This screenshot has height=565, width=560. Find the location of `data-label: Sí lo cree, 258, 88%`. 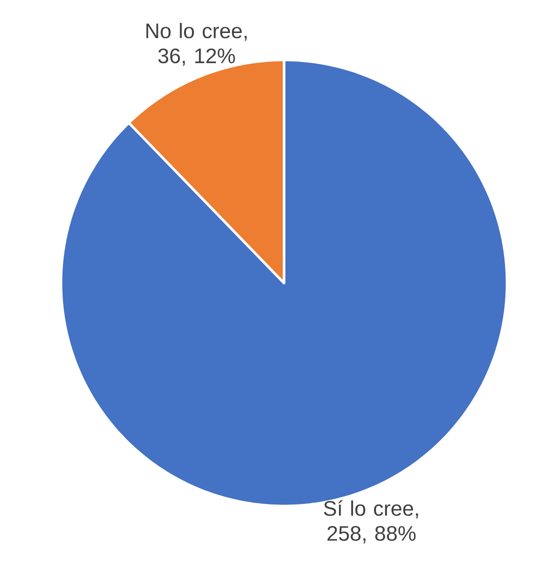

data-label: Sí lo cree, 258, 88% is located at coordinates (371, 522).